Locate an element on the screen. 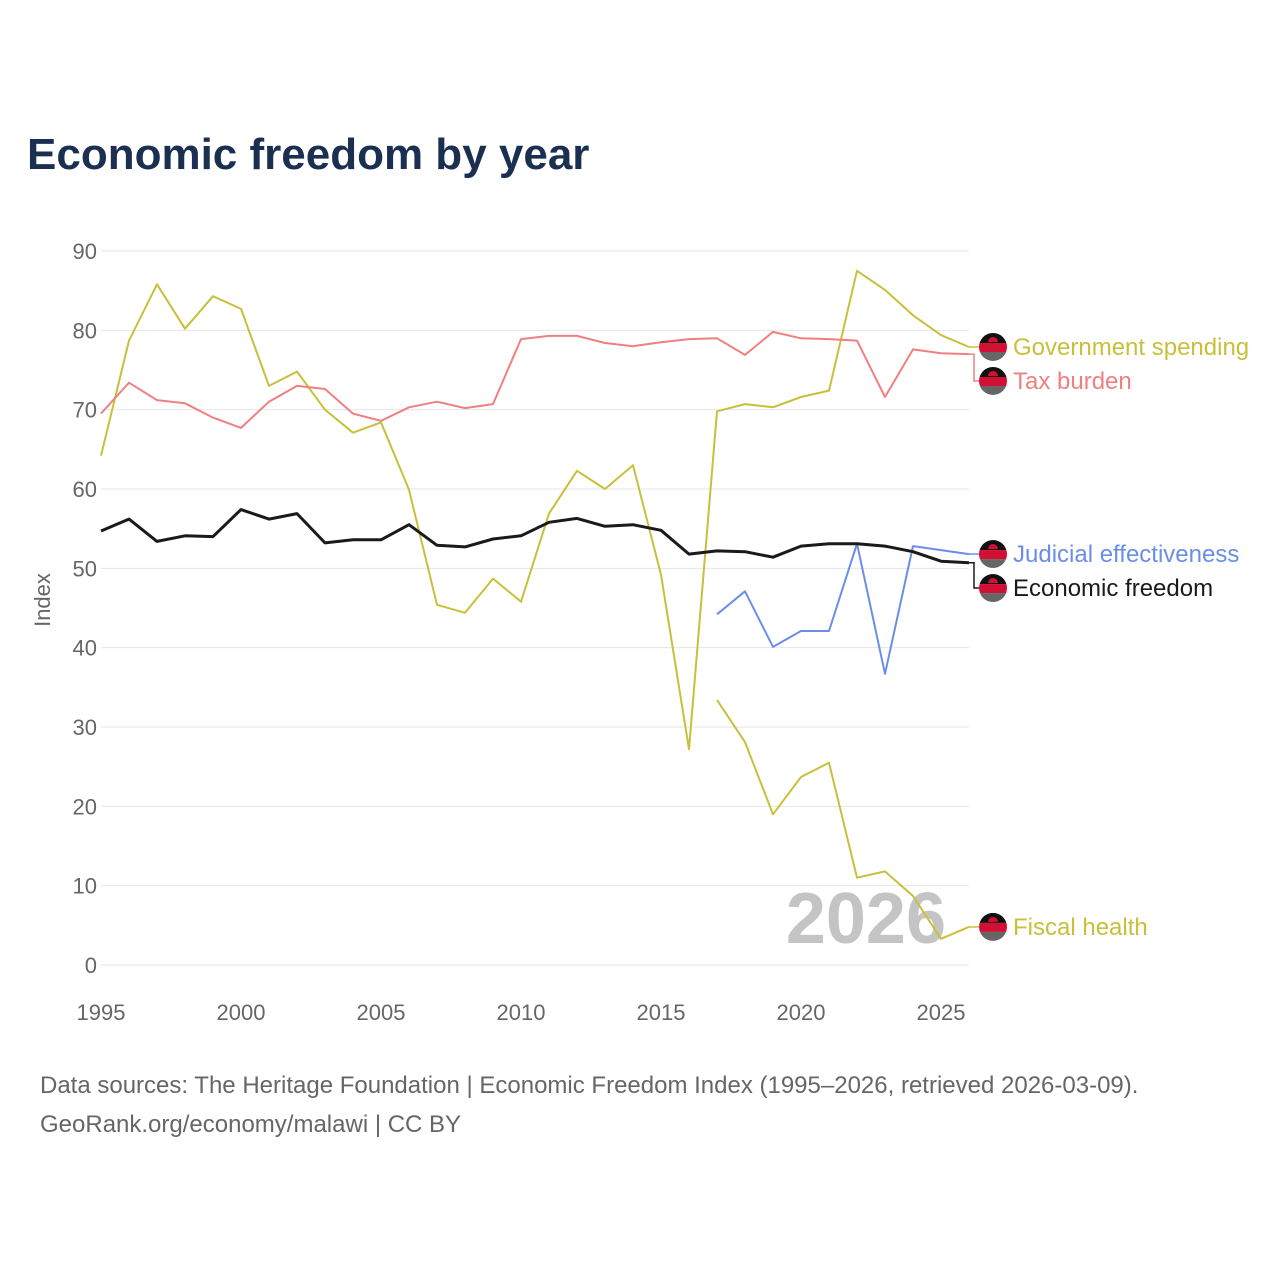 This screenshot has height=1280, width=1280. y-tick-label: 0 is located at coordinates (91, 965).